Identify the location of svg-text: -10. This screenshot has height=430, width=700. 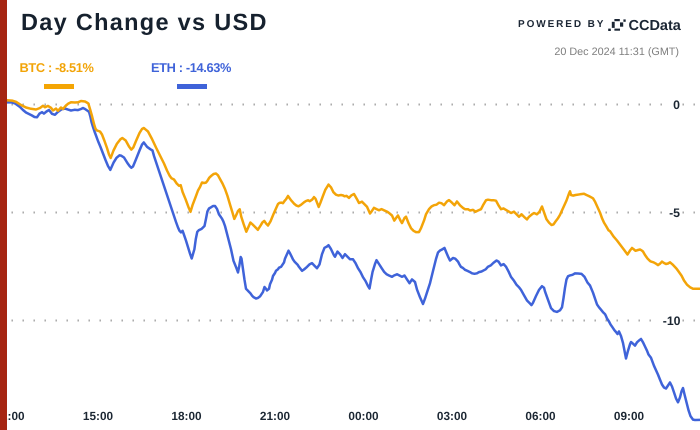
(672, 321).